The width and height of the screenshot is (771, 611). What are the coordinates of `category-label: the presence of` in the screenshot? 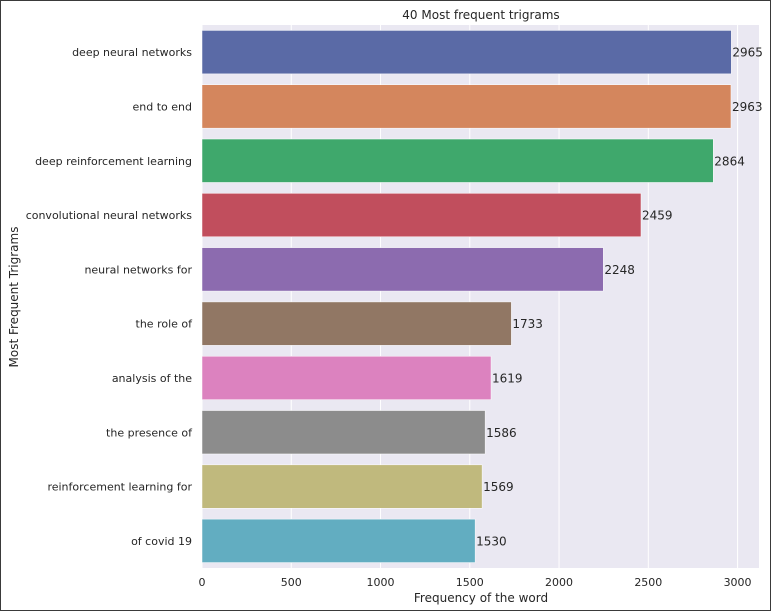 It's located at (149, 432).